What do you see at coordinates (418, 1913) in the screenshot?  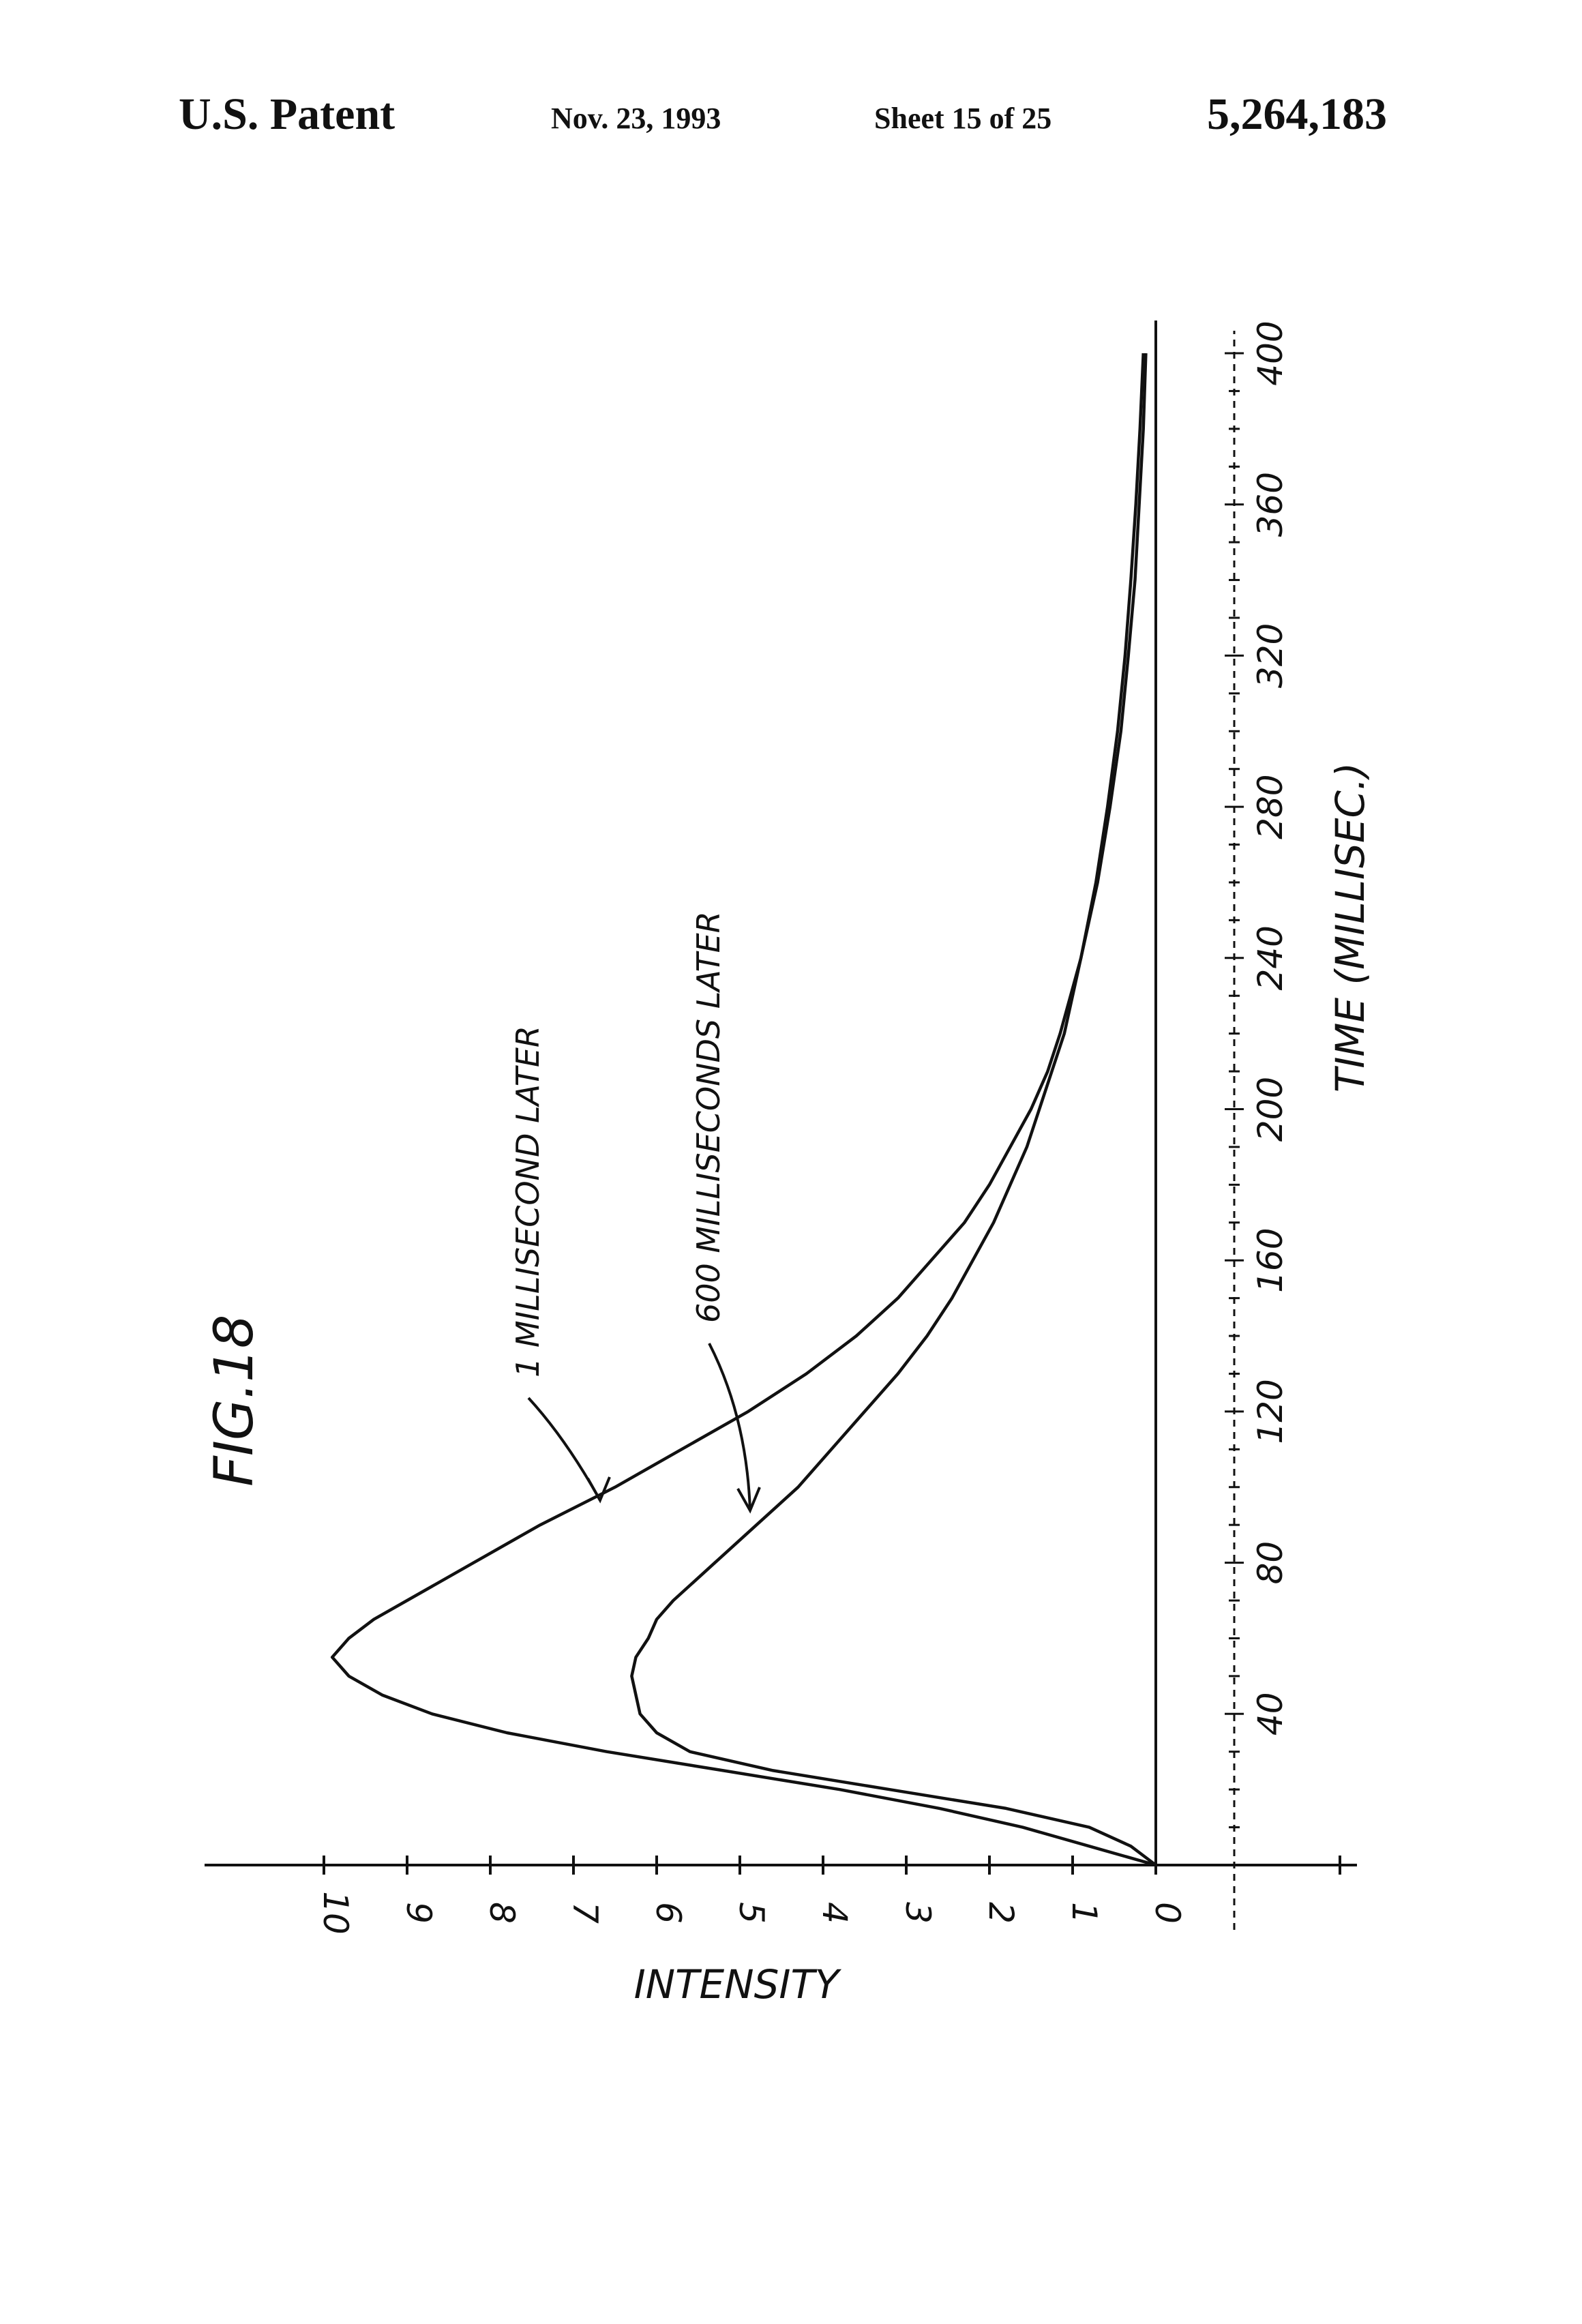 I see `intensity-tick-label: 9` at bounding box center [418, 1913].